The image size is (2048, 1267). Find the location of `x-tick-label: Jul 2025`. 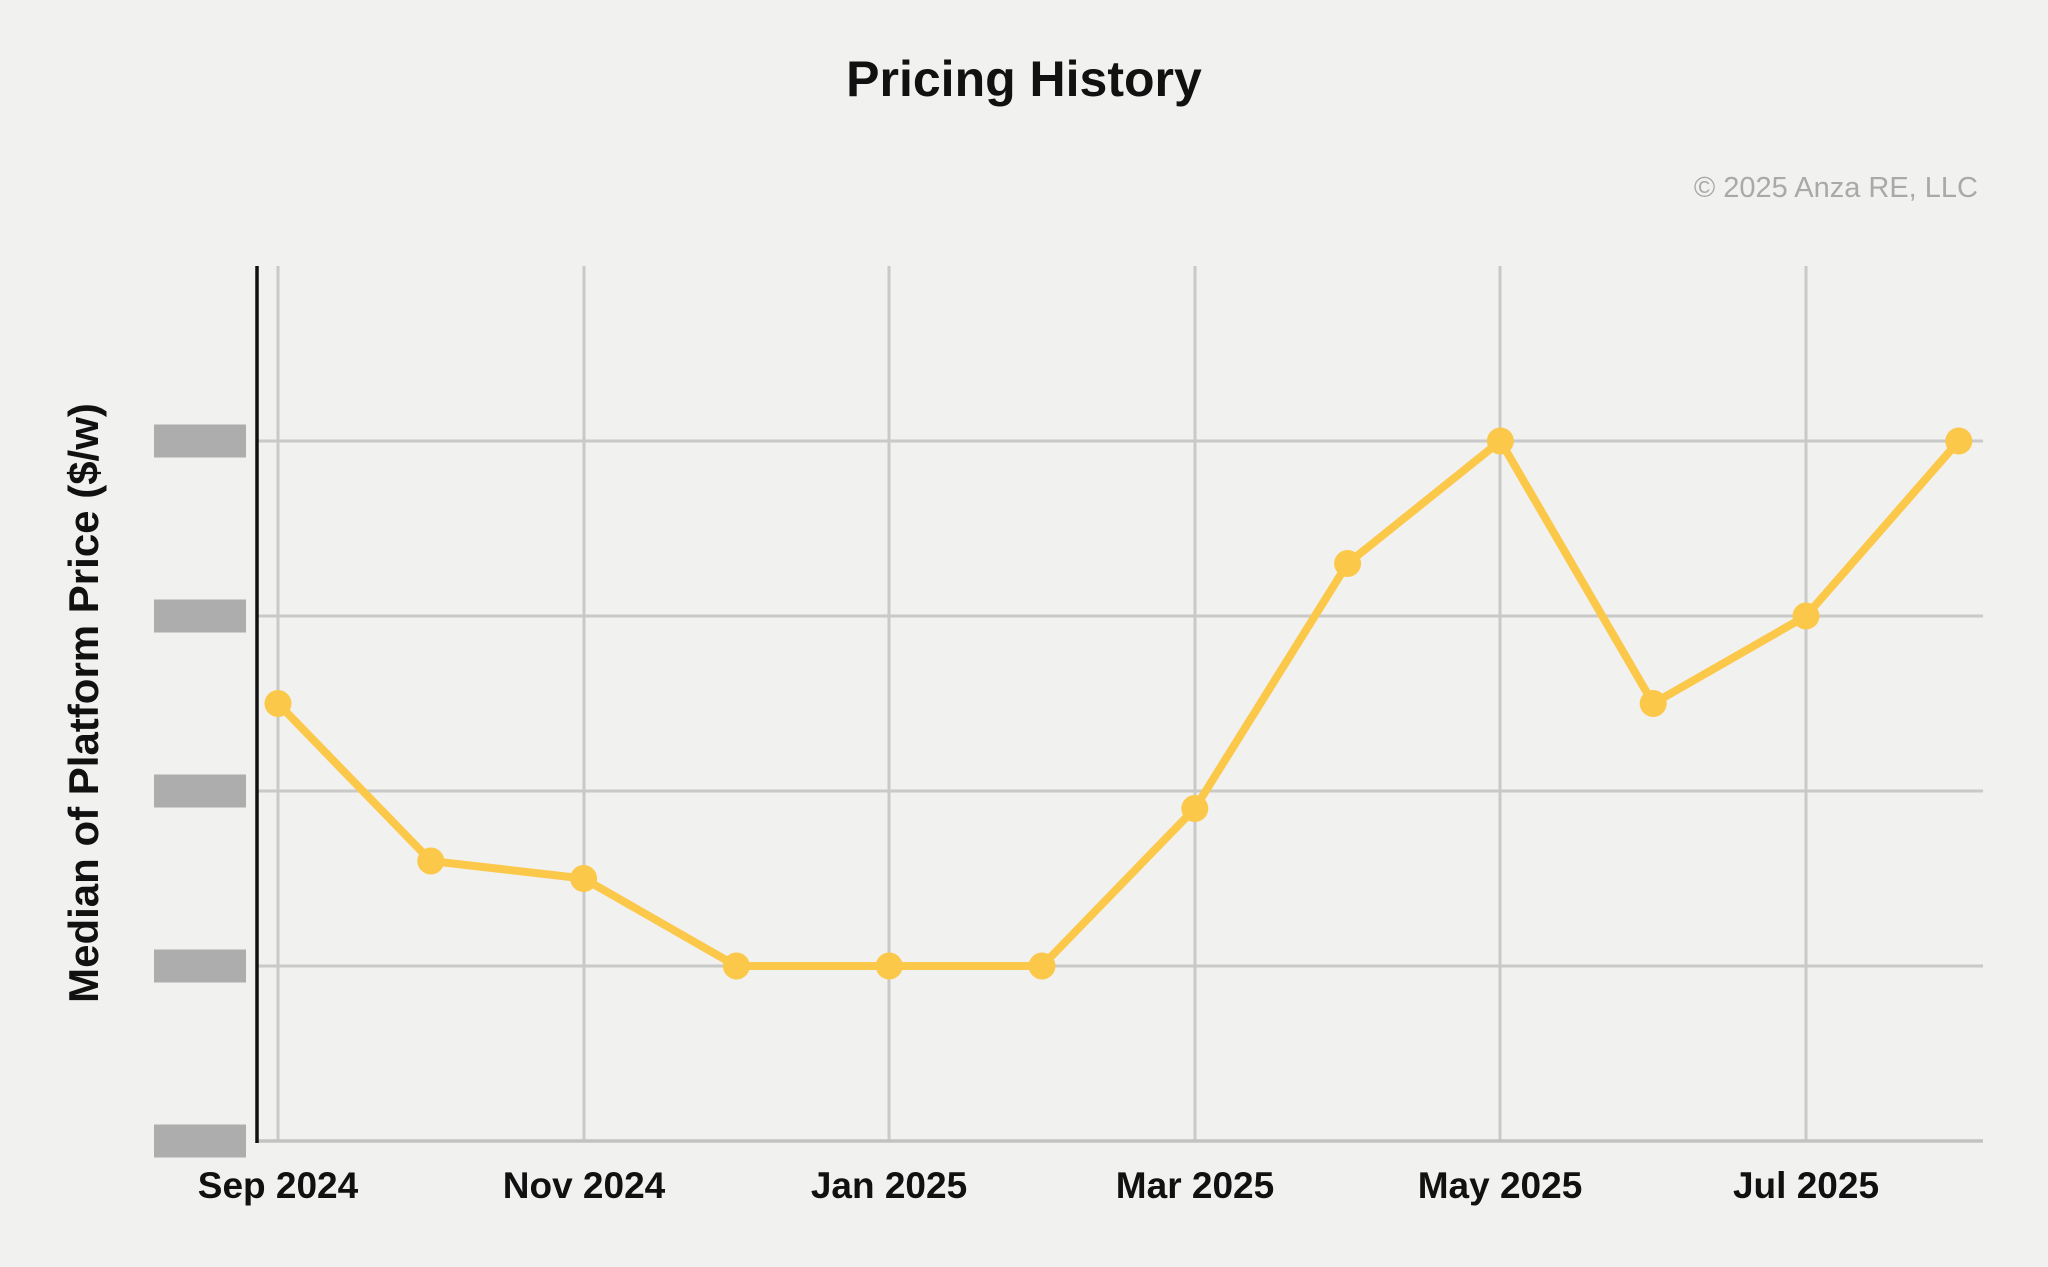

x-tick-label: Jul 2025 is located at coordinates (1806, 1185).